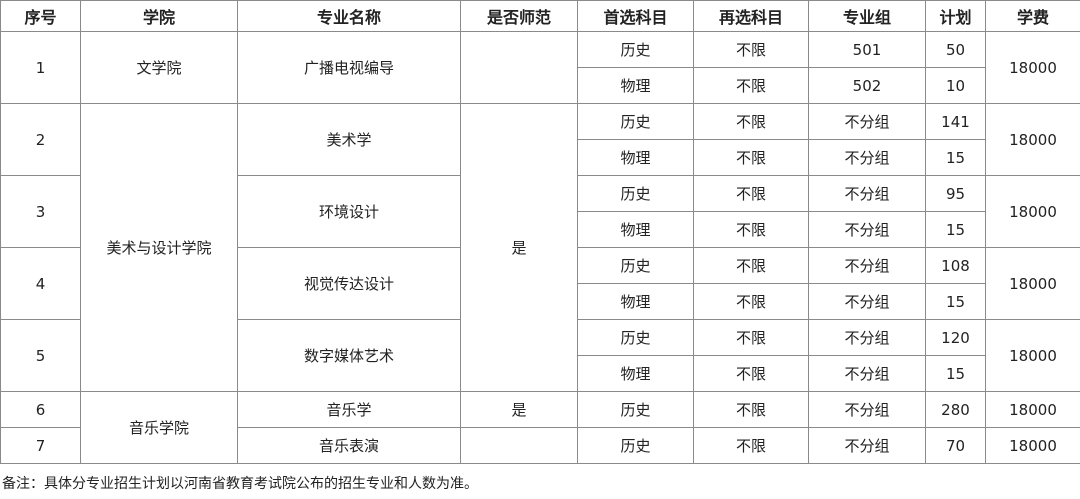 The image size is (1080, 499). I want to click on column-header: 序号, so click(40, 16).